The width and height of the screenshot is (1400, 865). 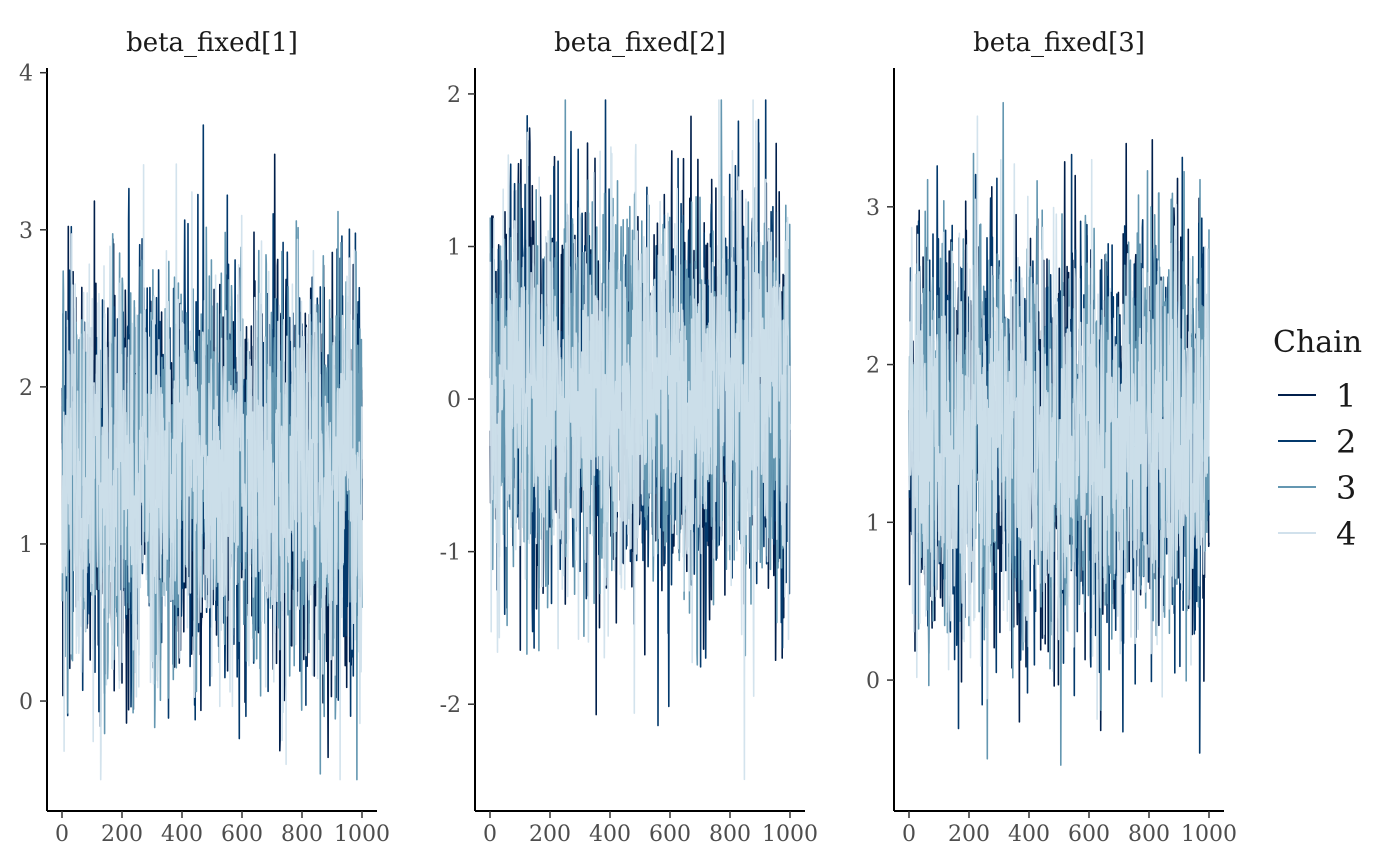 What do you see at coordinates (640, 43) in the screenshot?
I see `panel-title: beta_fixed[2]` at bounding box center [640, 43].